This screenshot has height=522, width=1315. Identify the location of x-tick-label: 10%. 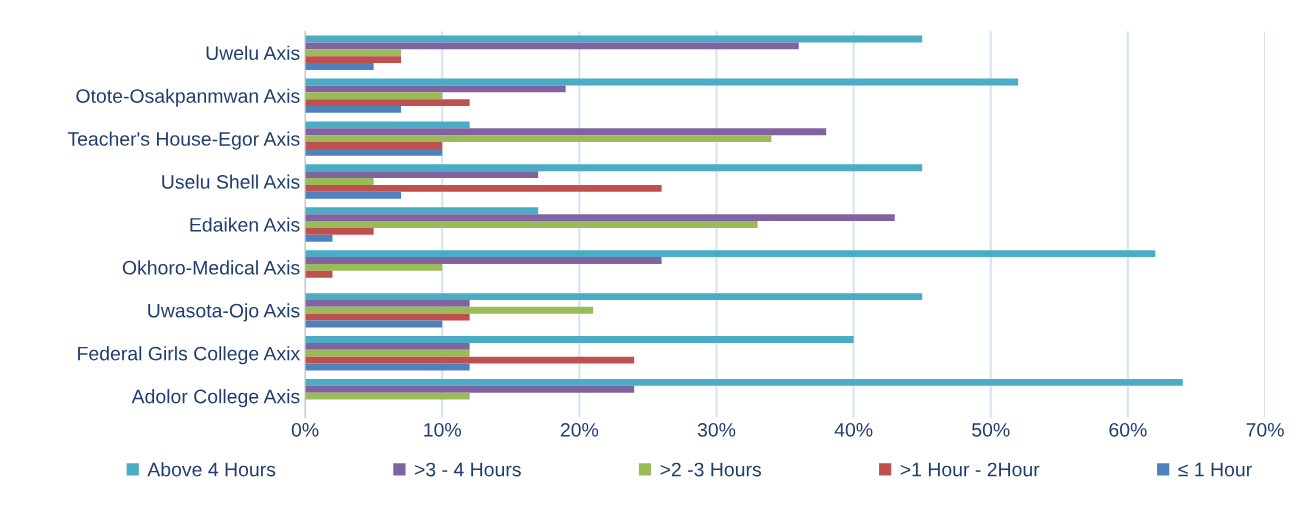
(442, 429).